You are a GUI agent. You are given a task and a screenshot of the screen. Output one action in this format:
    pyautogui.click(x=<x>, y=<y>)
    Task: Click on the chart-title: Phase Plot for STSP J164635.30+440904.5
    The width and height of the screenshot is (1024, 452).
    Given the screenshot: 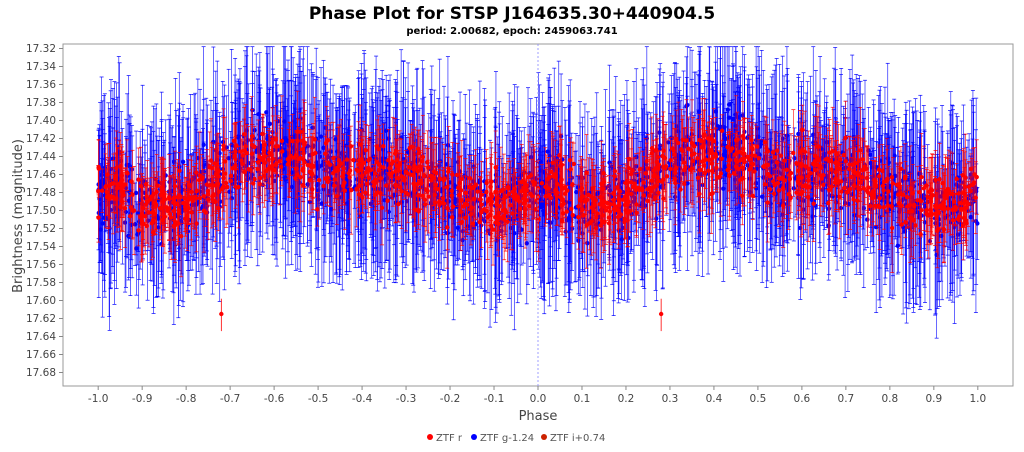 What is the action you would take?
    pyautogui.click(x=512, y=14)
    